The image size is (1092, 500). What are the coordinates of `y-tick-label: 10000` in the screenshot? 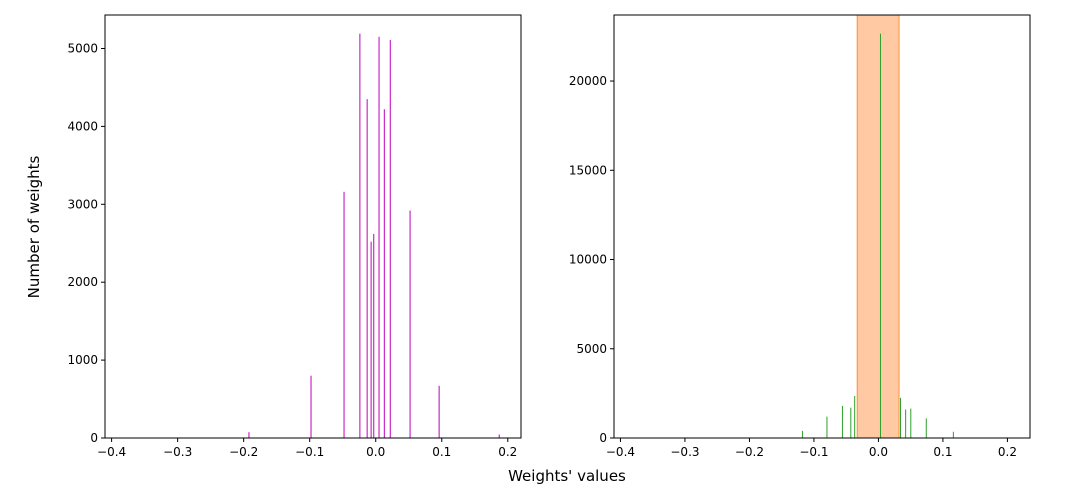 It's located at (588, 260).